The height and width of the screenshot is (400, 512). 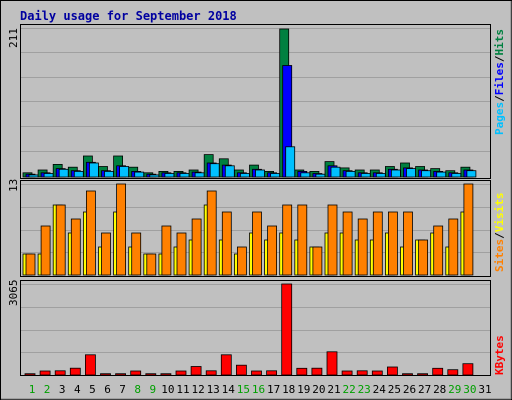 I want to click on kbytes-max-label: 3065, so click(x=13, y=293).